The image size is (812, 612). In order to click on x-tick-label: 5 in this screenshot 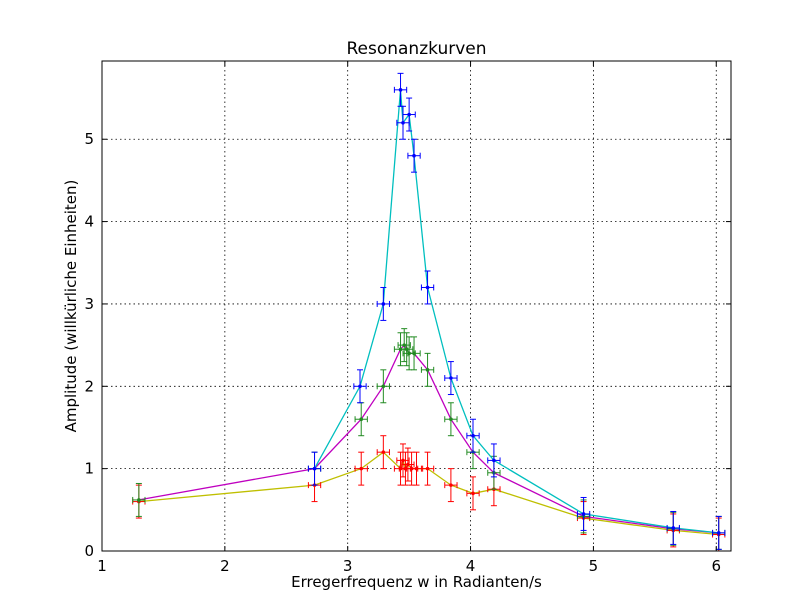, I will do `click(594, 566)`.